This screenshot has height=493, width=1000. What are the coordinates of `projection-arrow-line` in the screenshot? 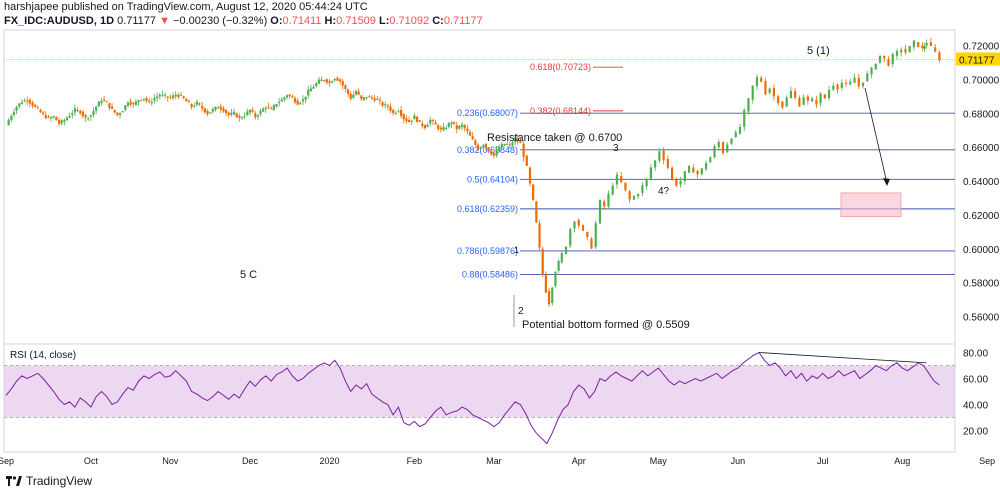 It's located at (876, 135).